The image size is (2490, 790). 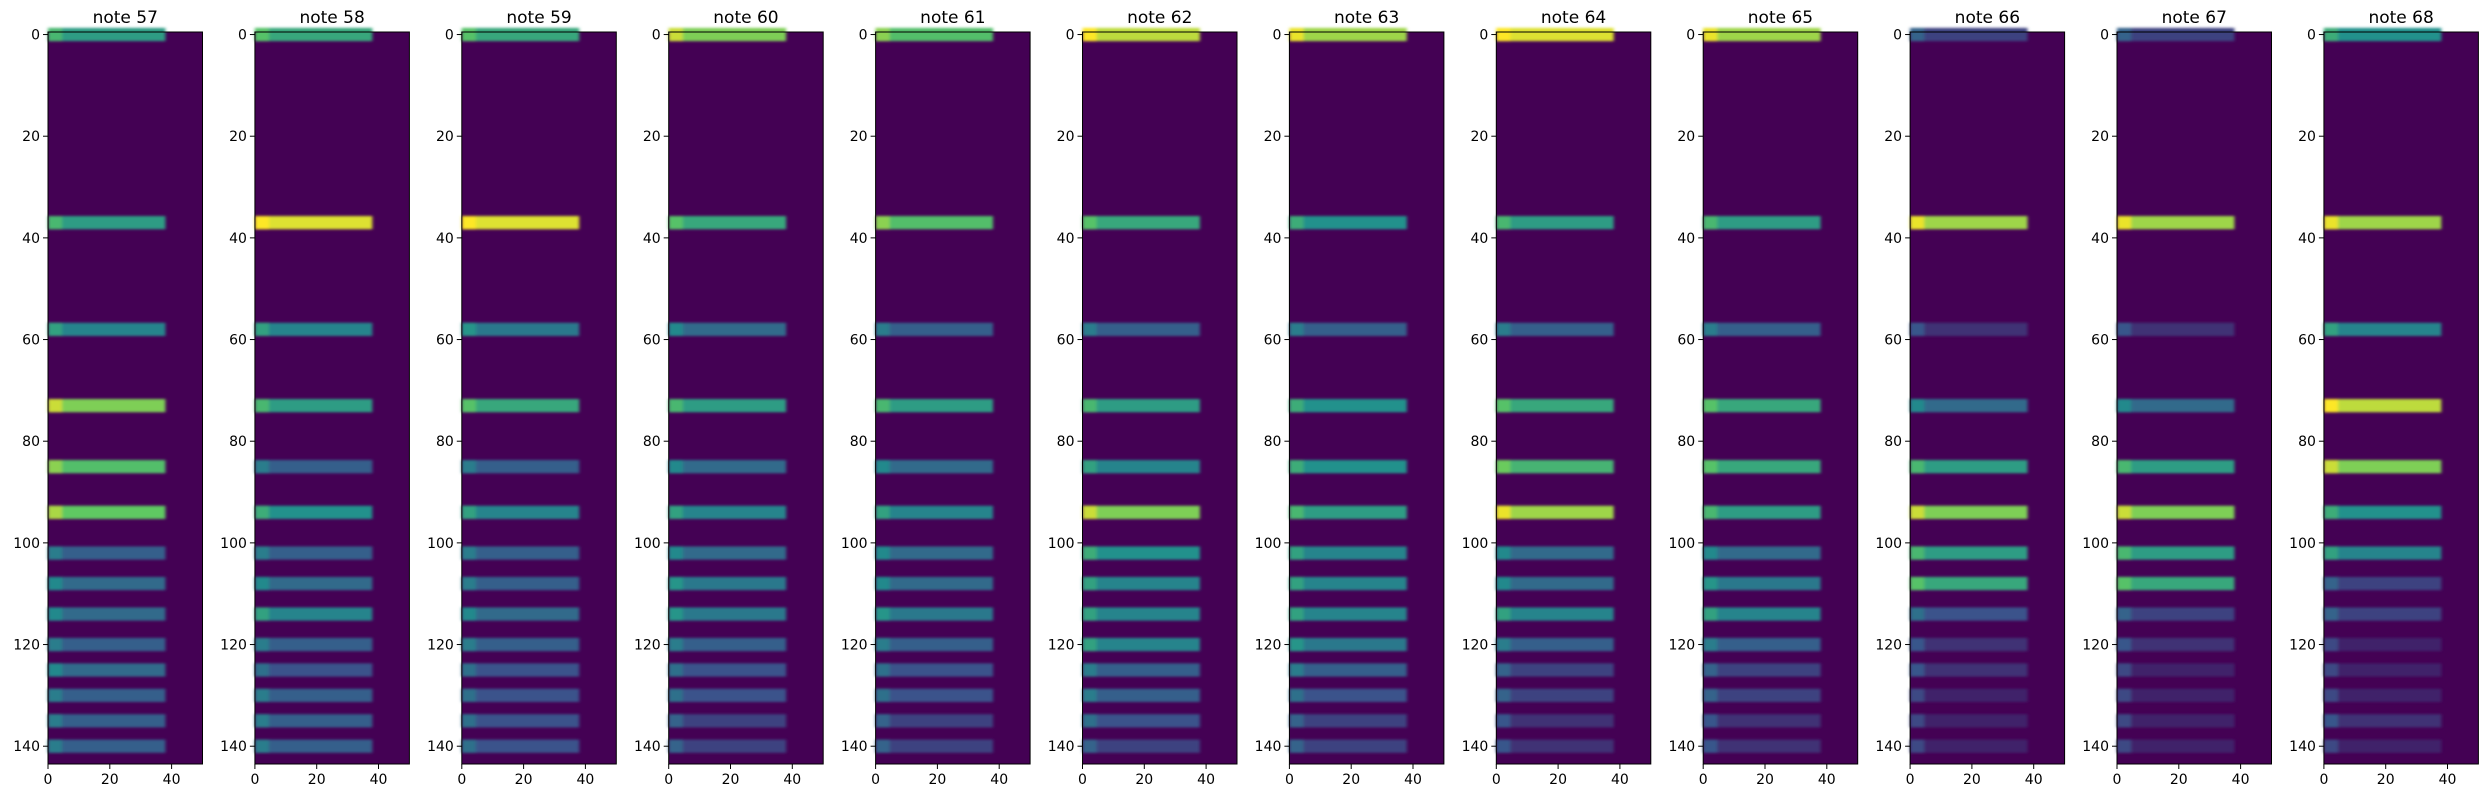 I want to click on y-tick-label: 40, so click(x=1479, y=239).